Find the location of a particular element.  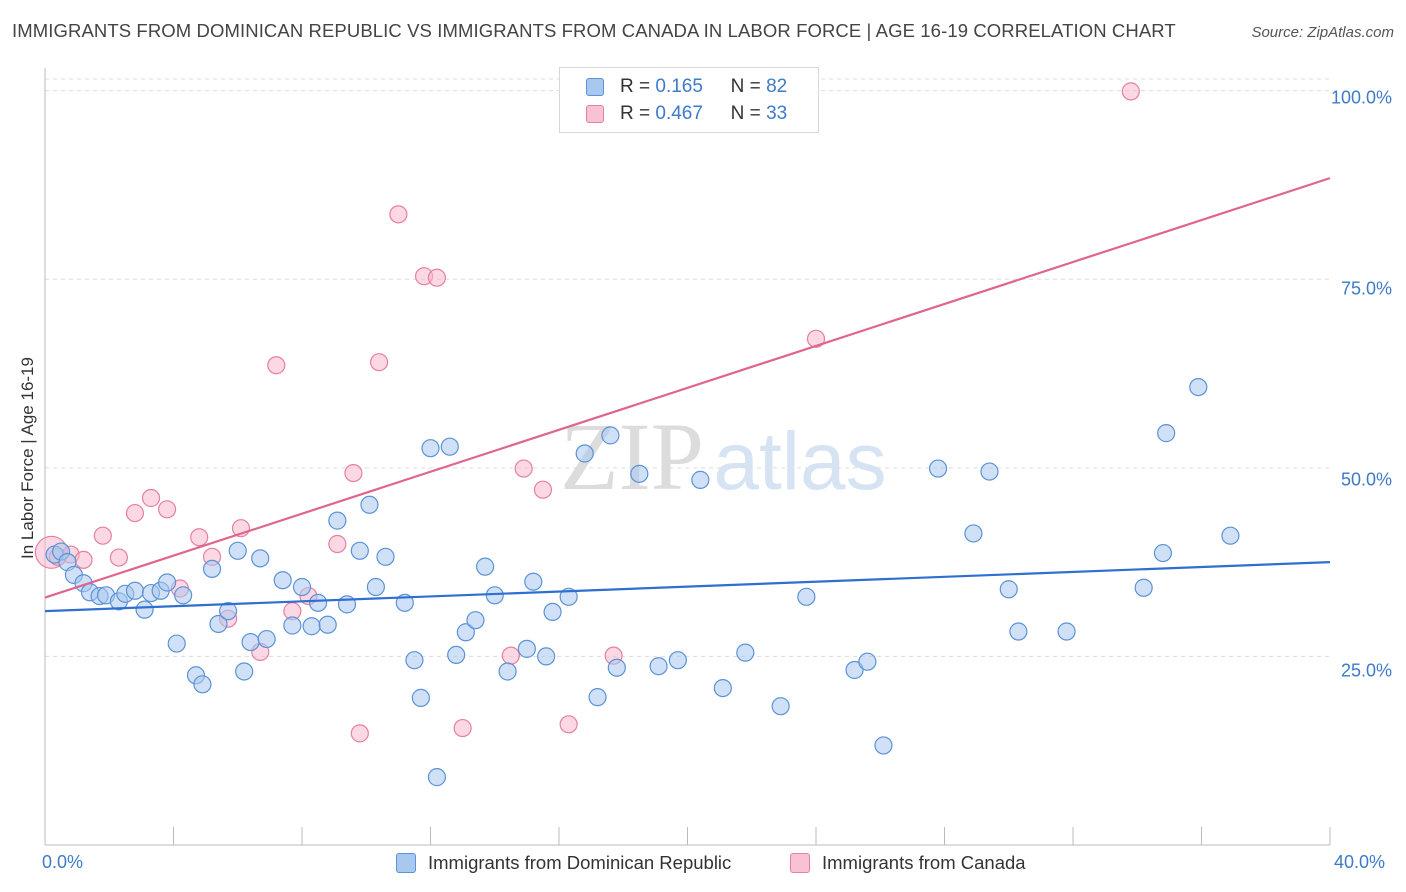

legend-n-value: 33 is located at coordinates (777, 113).